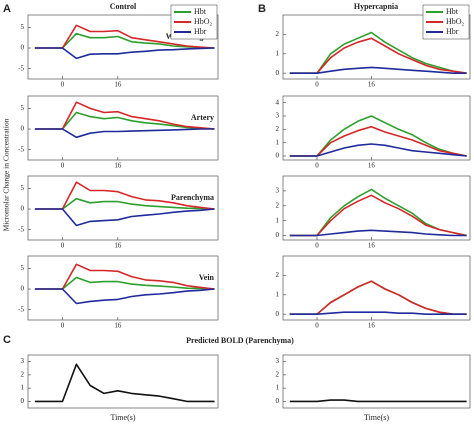 The width and height of the screenshot is (474, 426). What do you see at coordinates (207, 277) in the screenshot?
I see `subplot-title: Vein` at bounding box center [207, 277].